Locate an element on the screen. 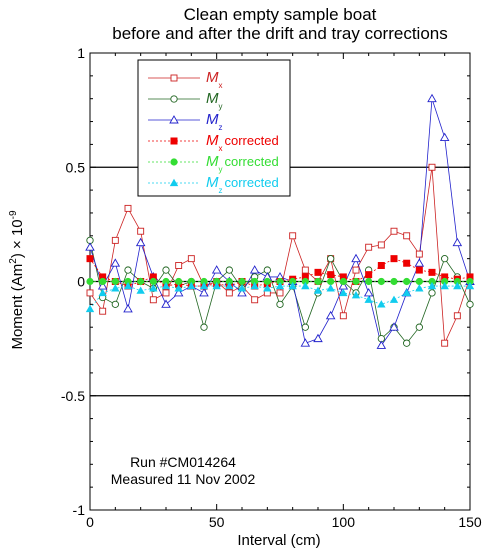 The image size is (482, 551). y-tick-label-2: 0 is located at coordinates (81, 282).